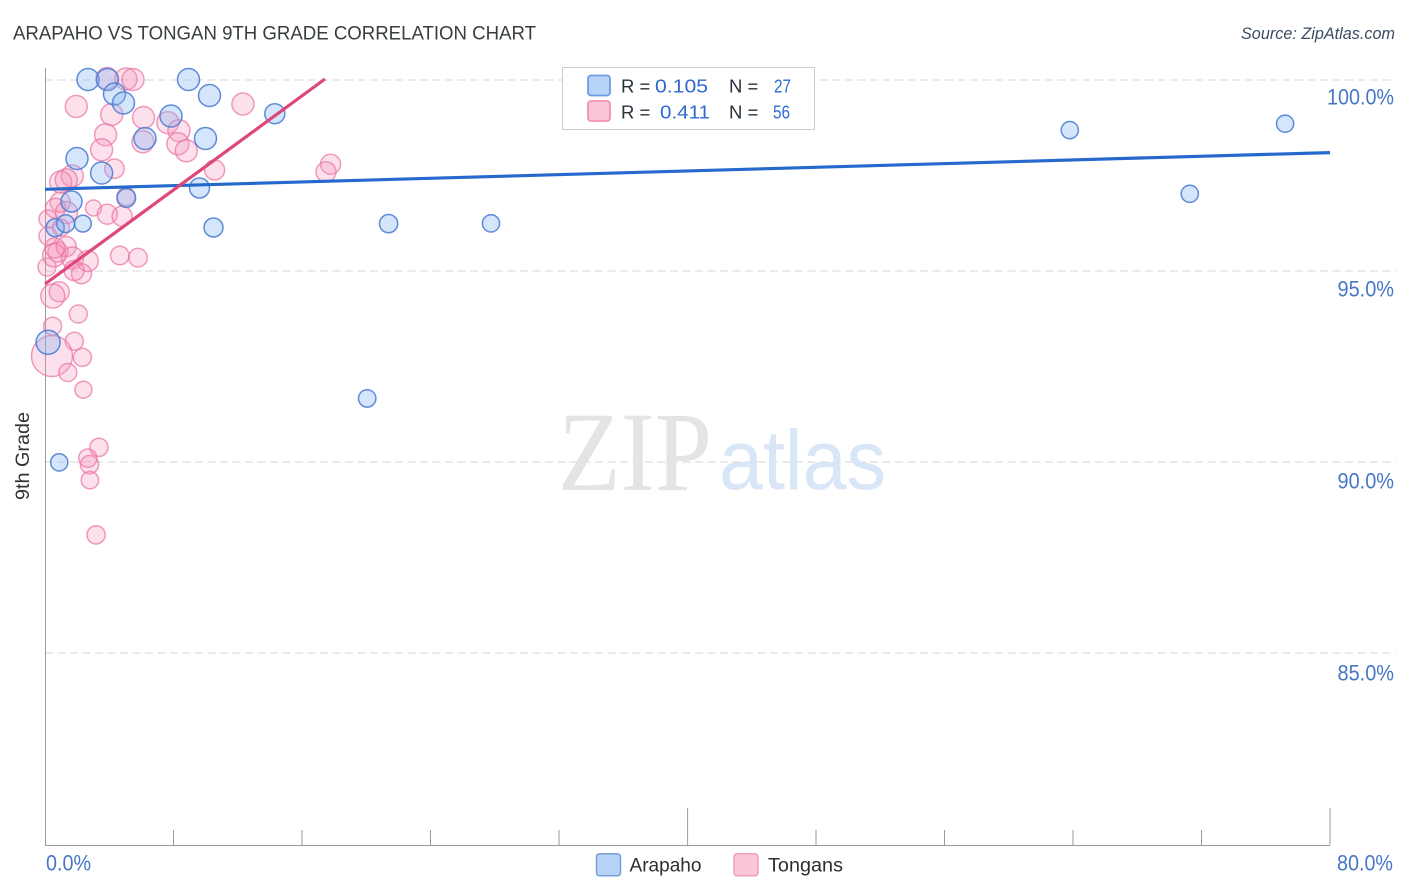 This screenshot has width=1406, height=892. What do you see at coordinates (635, 452) in the screenshot?
I see `svg-text: ZIP` at bounding box center [635, 452].